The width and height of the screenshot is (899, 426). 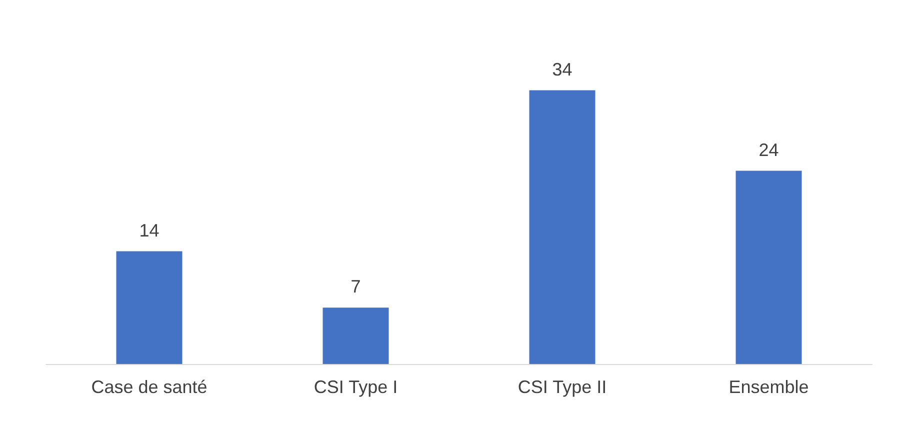 I want to click on data-label: 24, so click(x=768, y=150).